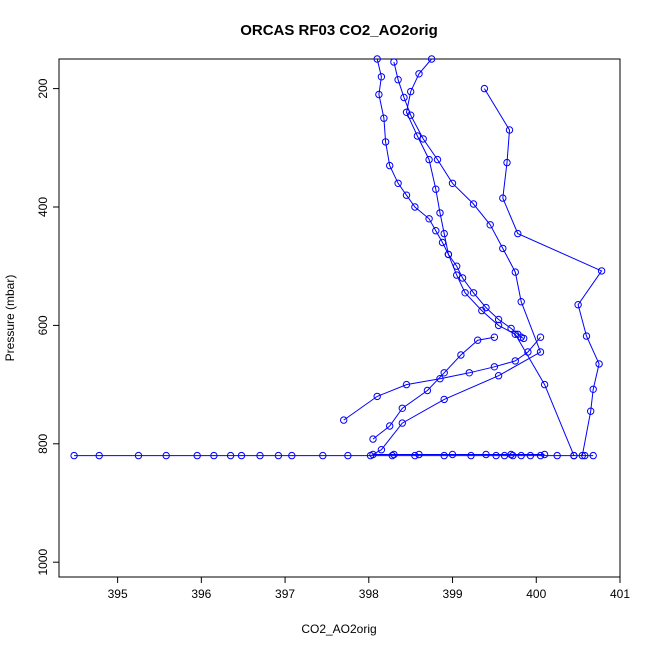 Image resolution: width=650 pixels, height=650 pixels. Describe the element at coordinates (43, 562) in the screenshot. I see `y-tick-label: 1000` at that location.